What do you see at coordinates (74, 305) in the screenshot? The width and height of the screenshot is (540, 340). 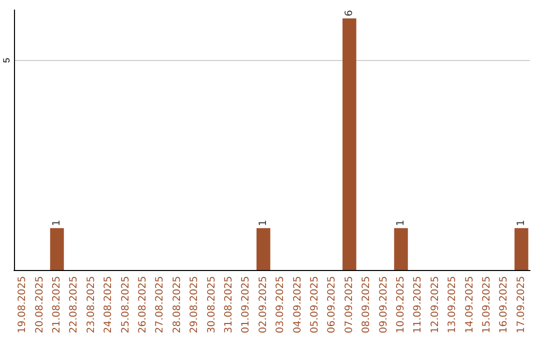 I see `x-tick-label: 22.08.2025` at bounding box center [74, 305].